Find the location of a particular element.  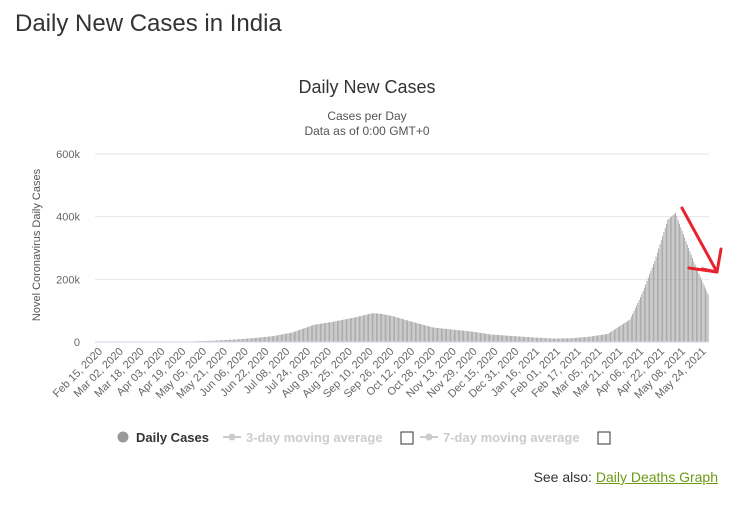

legend-item-3-day-moving-average: 3-day moving average is located at coordinates (303, 437).